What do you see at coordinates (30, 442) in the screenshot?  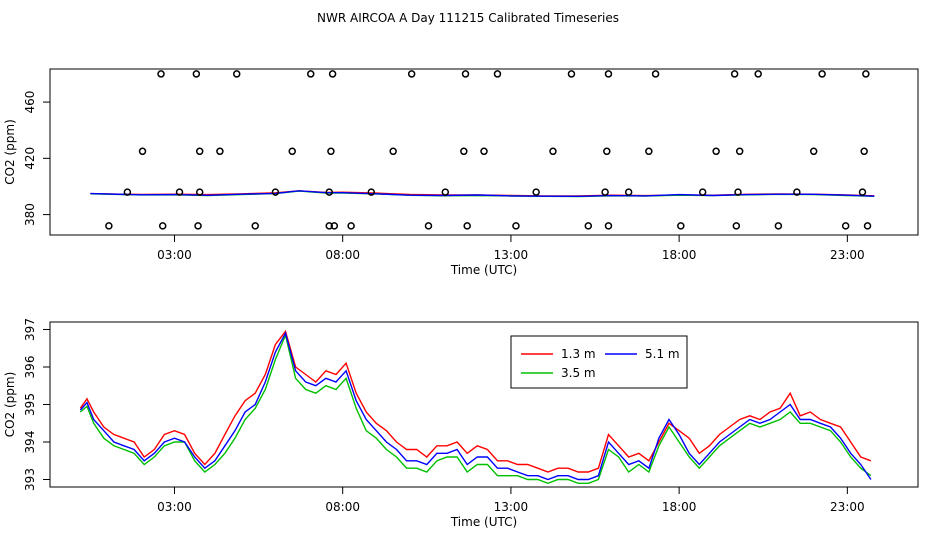 I see `y-tick-label: 394` at bounding box center [30, 442].